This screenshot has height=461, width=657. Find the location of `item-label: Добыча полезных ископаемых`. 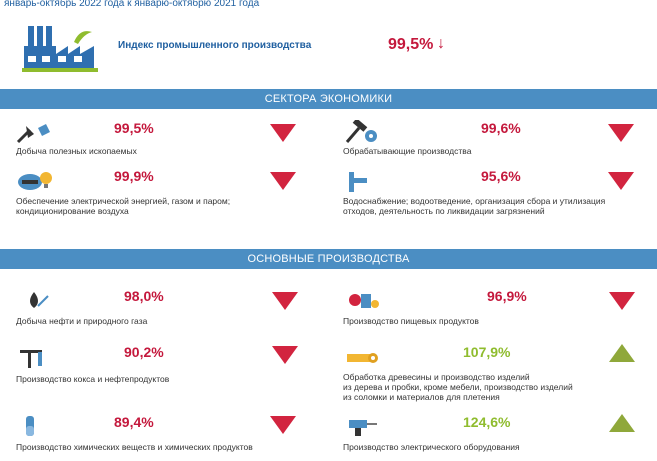

item-label: Добыча полезных ископаемых is located at coordinates (76, 151).